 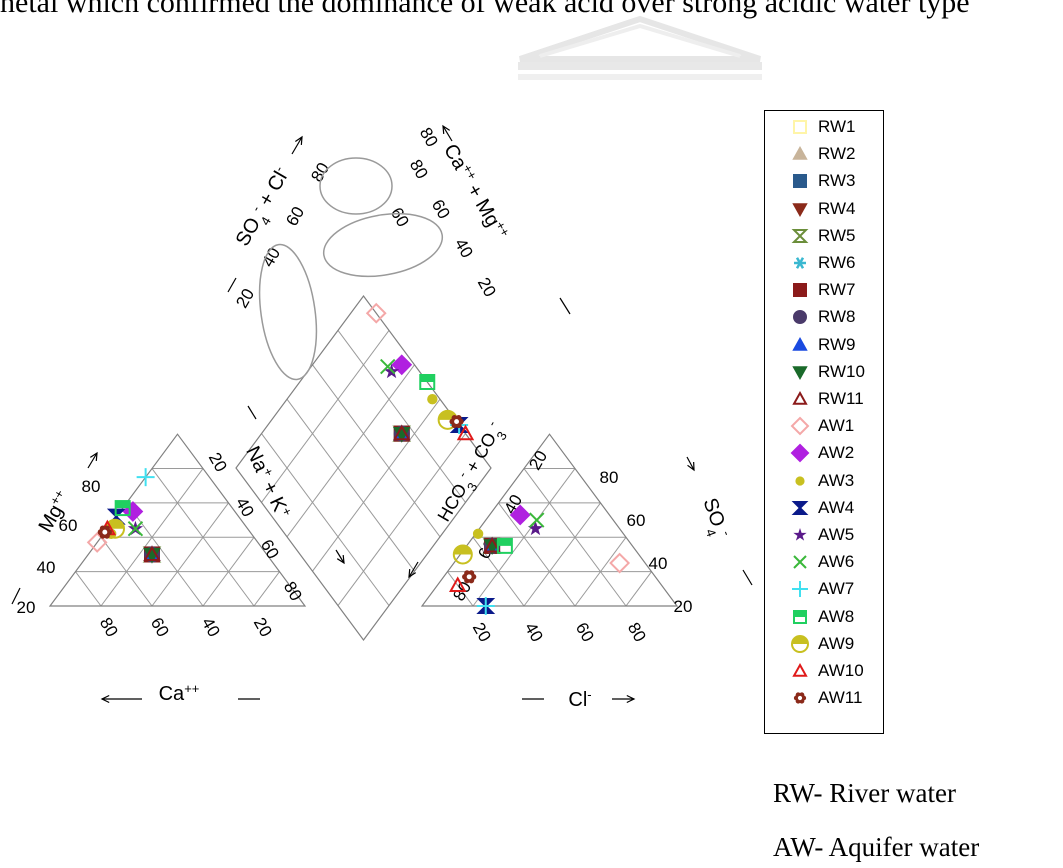 What do you see at coordinates (340, 556) in the screenshot?
I see `arrow-nak` at bounding box center [340, 556].